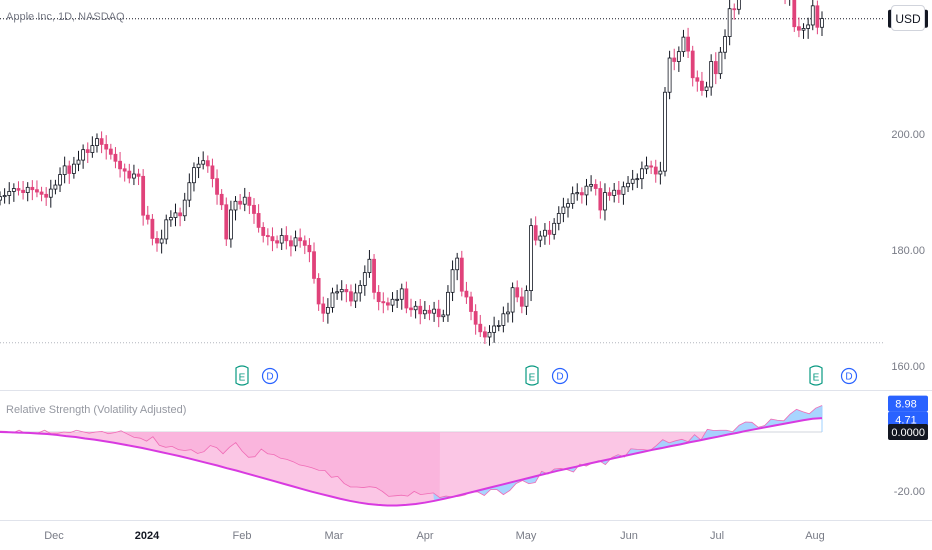 The width and height of the screenshot is (932, 550). I want to click on earnings-marker: E, so click(532, 375).